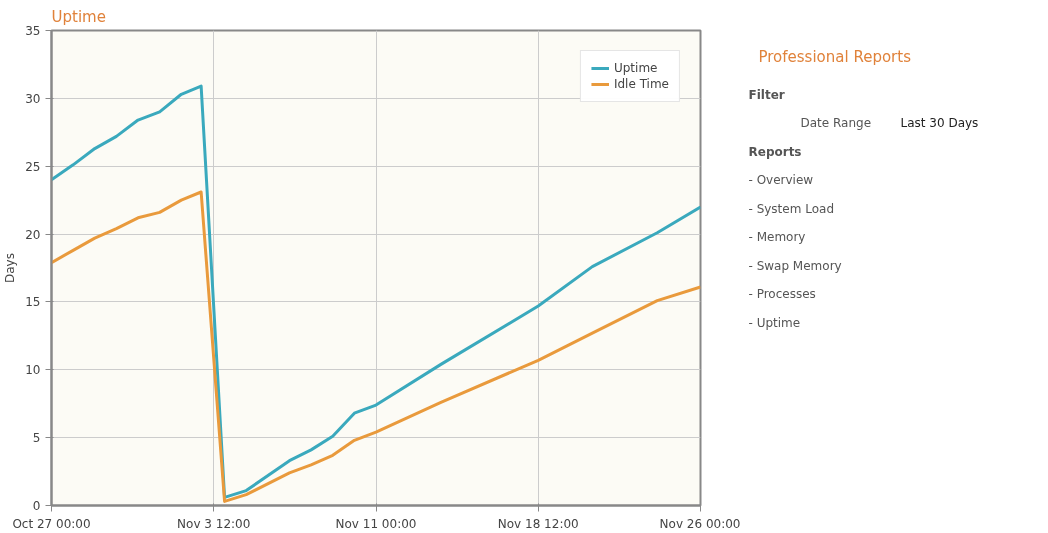  What do you see at coordinates (835, 57) in the screenshot?
I see `text: Professional Reports` at bounding box center [835, 57].